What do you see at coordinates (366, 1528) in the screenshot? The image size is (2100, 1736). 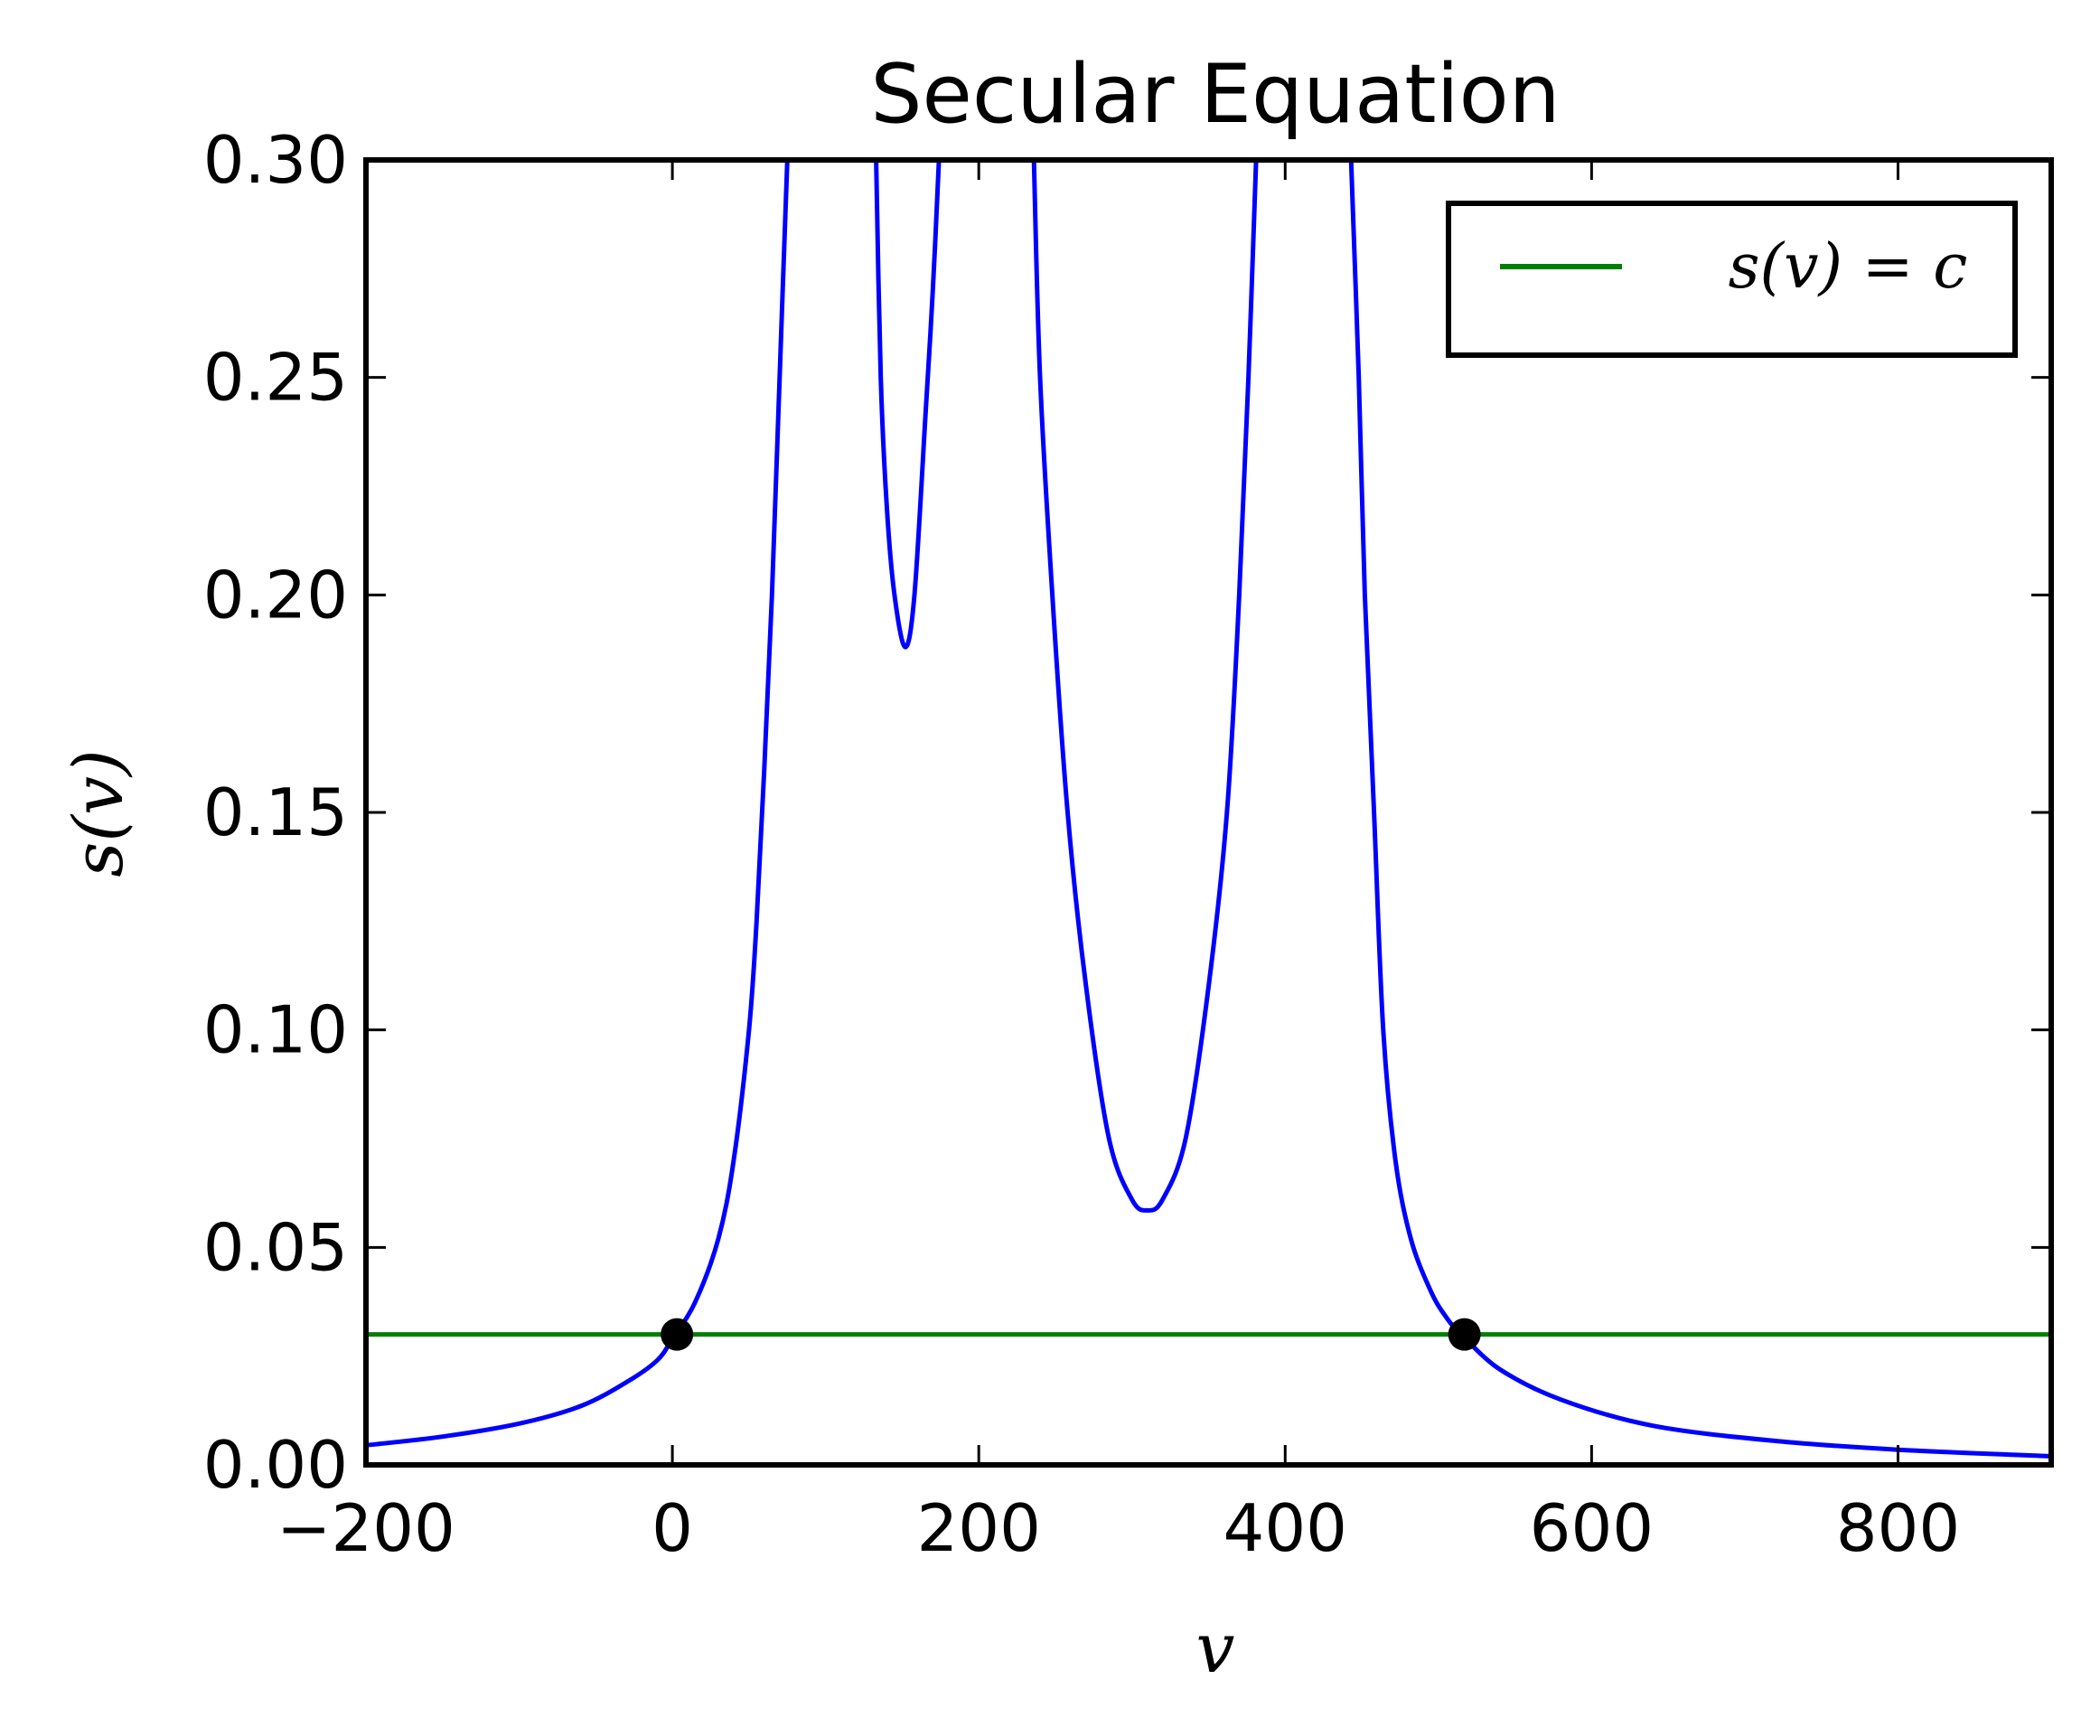 I see `x-tick-label-0: −200` at bounding box center [366, 1528].